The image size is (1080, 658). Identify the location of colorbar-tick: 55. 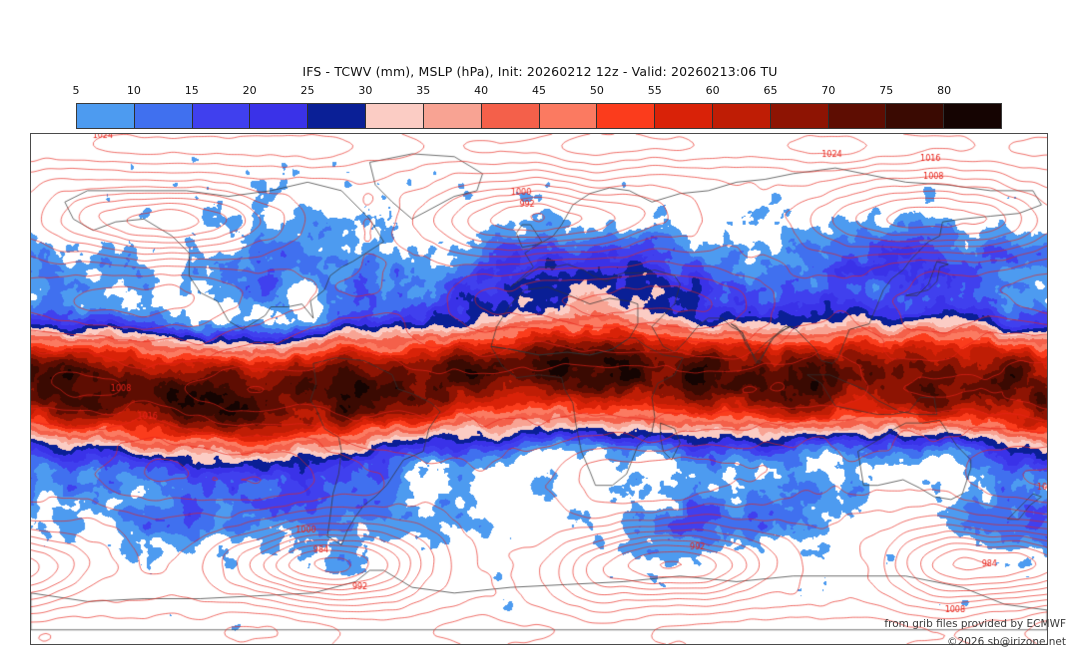
(654, 90).